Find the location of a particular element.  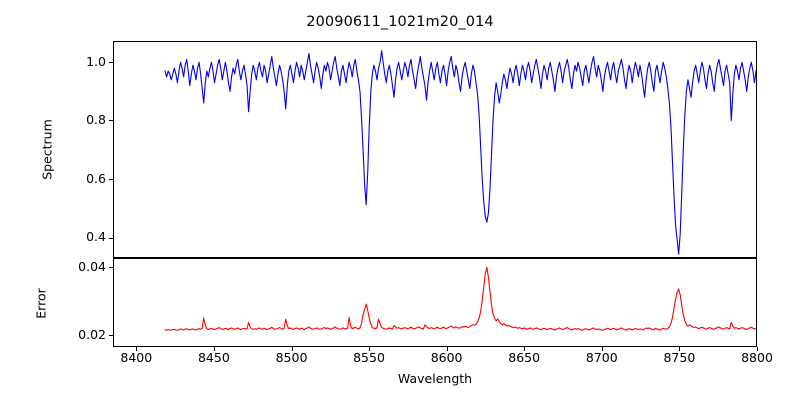

xtick-label: 8550 is located at coordinates (369, 357).